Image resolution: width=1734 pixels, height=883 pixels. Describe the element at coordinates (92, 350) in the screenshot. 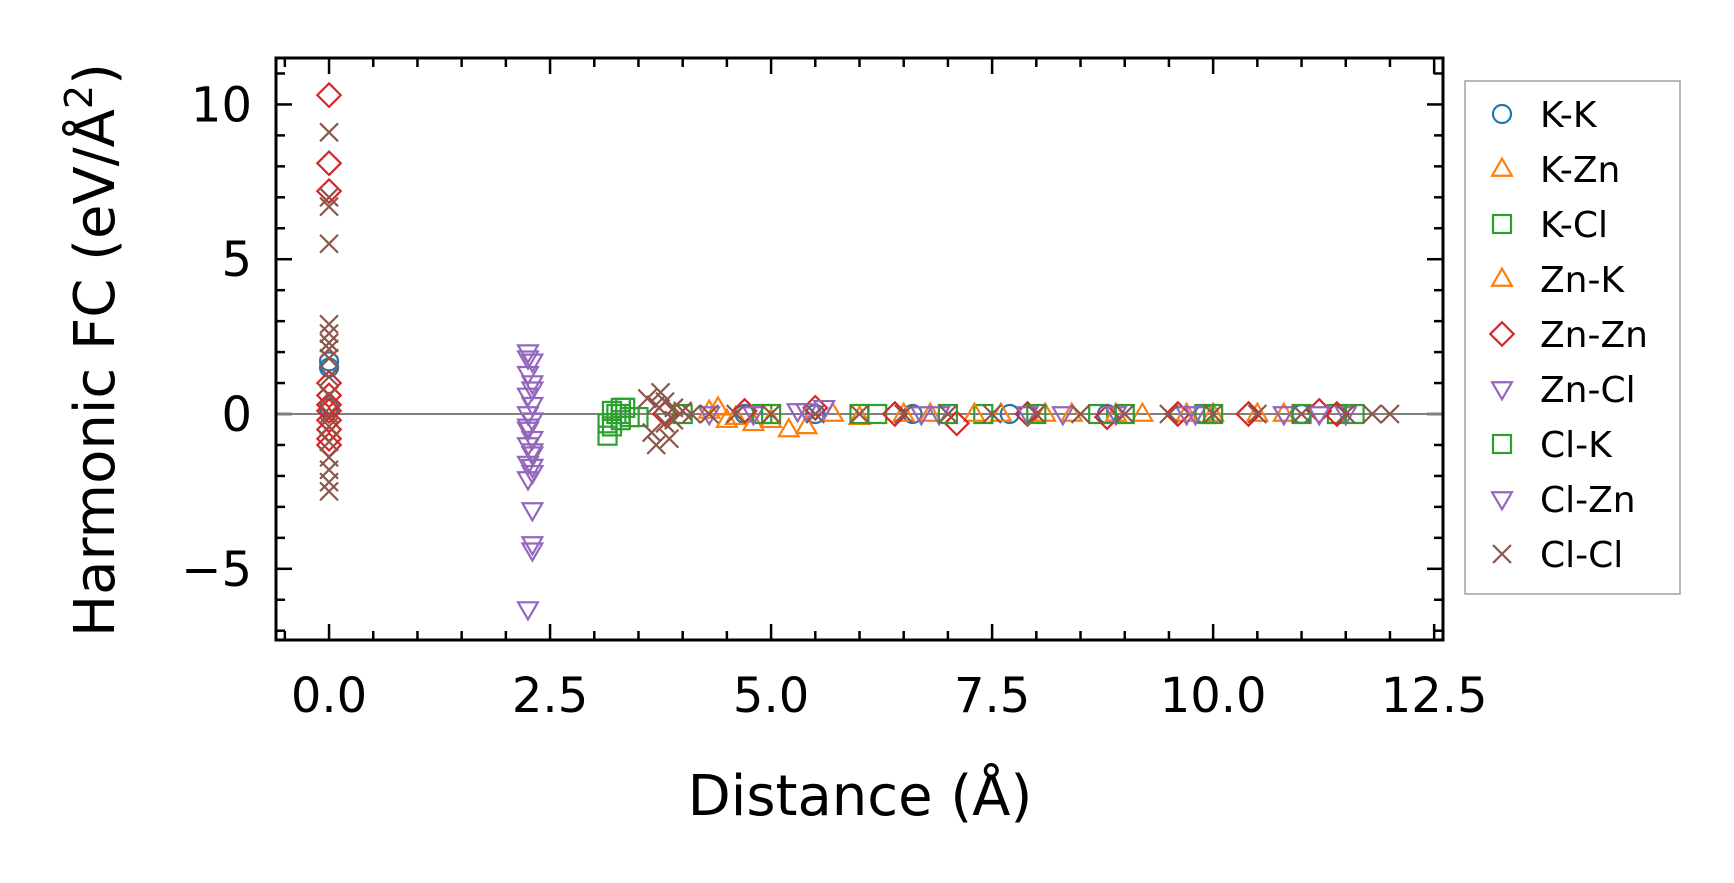

I see `y-axis-label: Harmonic FC (eV/Å2)` at that location.